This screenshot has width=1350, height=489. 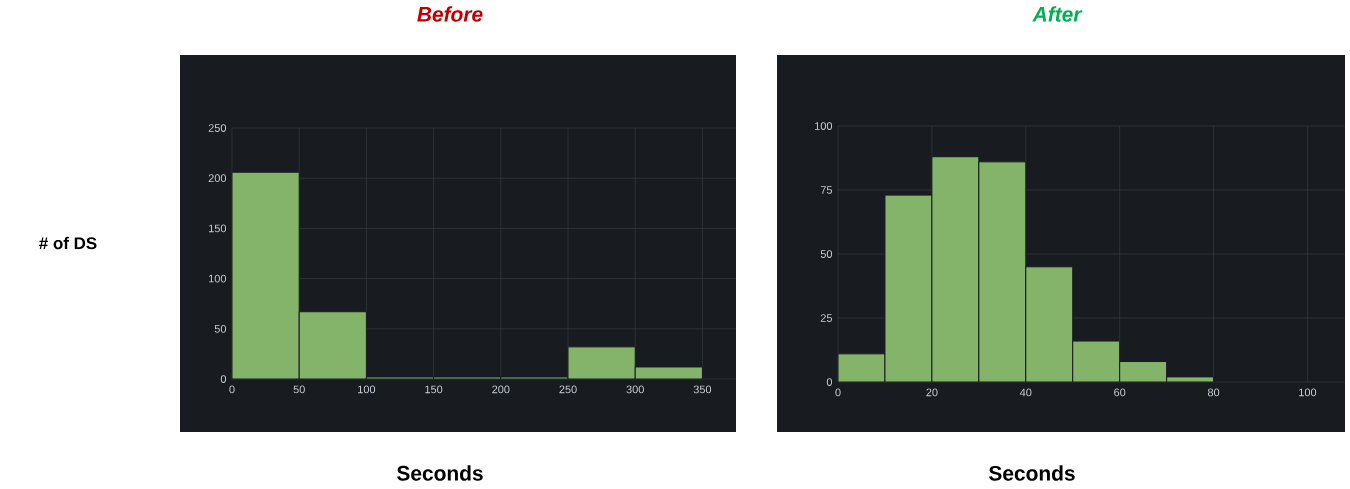 What do you see at coordinates (68, 243) in the screenshot?
I see `y-axis-title: # of DS` at bounding box center [68, 243].